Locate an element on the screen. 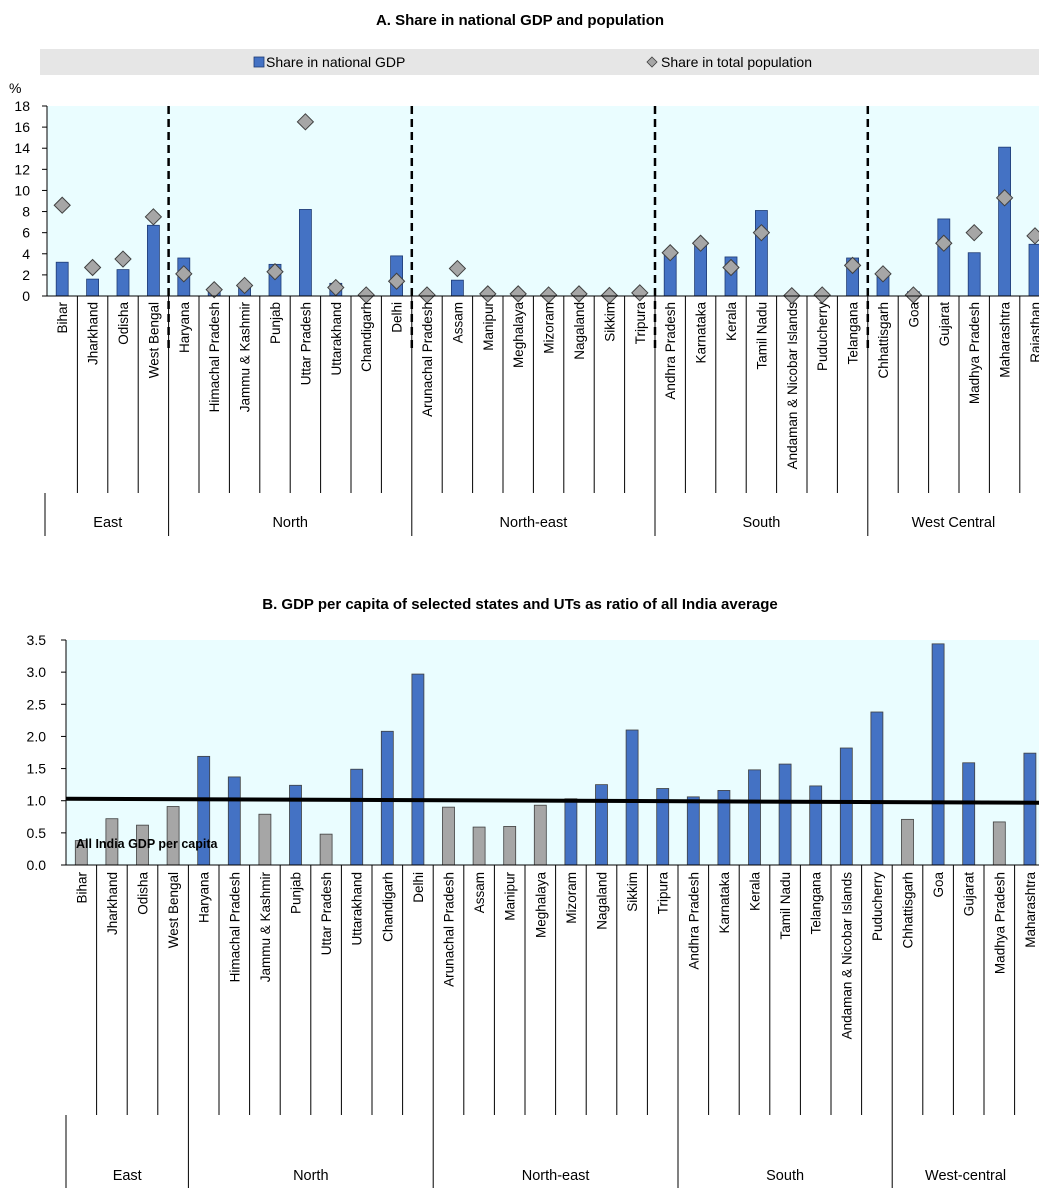 The image size is (1039, 1188). panel-a-category-label: Andaman & Nicobar Islands is located at coordinates (792, 386).